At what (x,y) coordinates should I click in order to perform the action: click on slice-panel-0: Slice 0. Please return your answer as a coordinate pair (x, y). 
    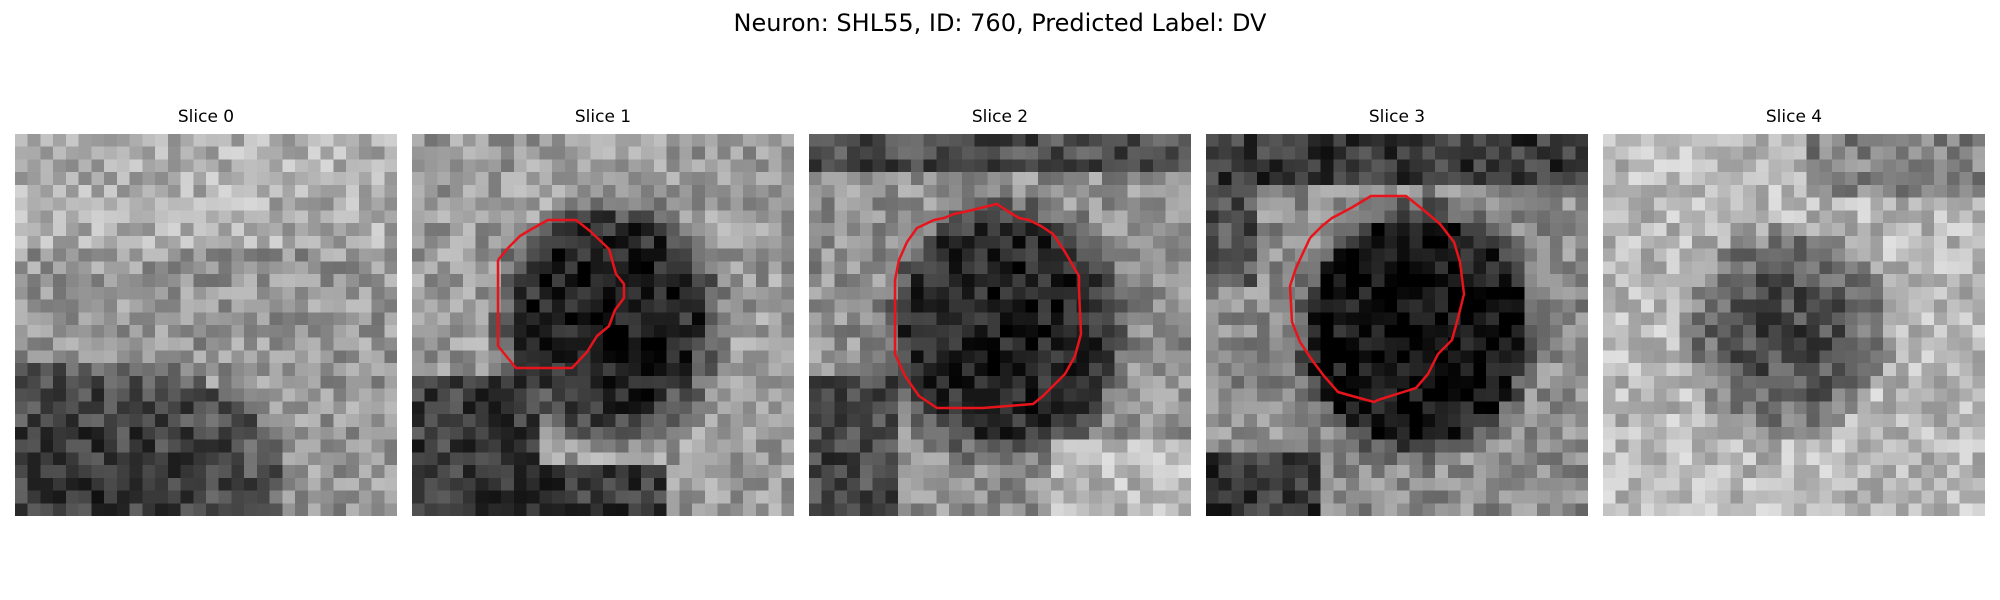
    Looking at the image, I should click on (206, 311).